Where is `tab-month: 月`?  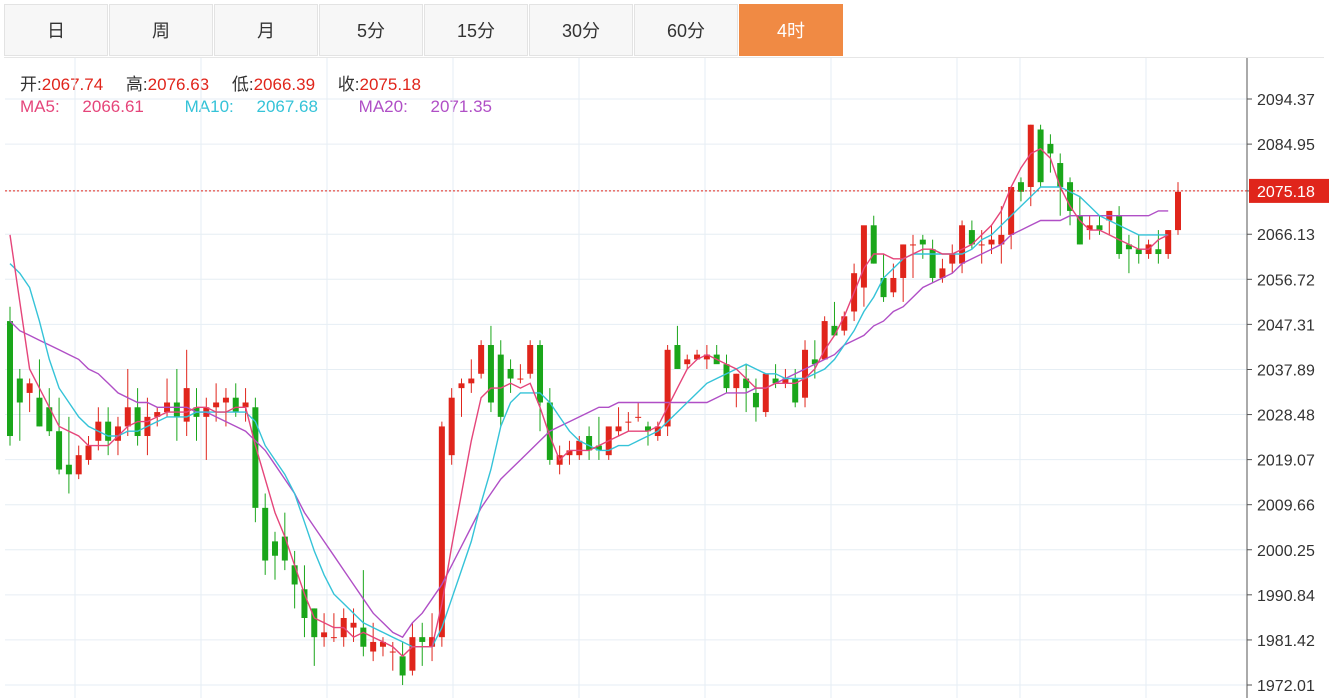 tab-month: 月 is located at coordinates (266, 30).